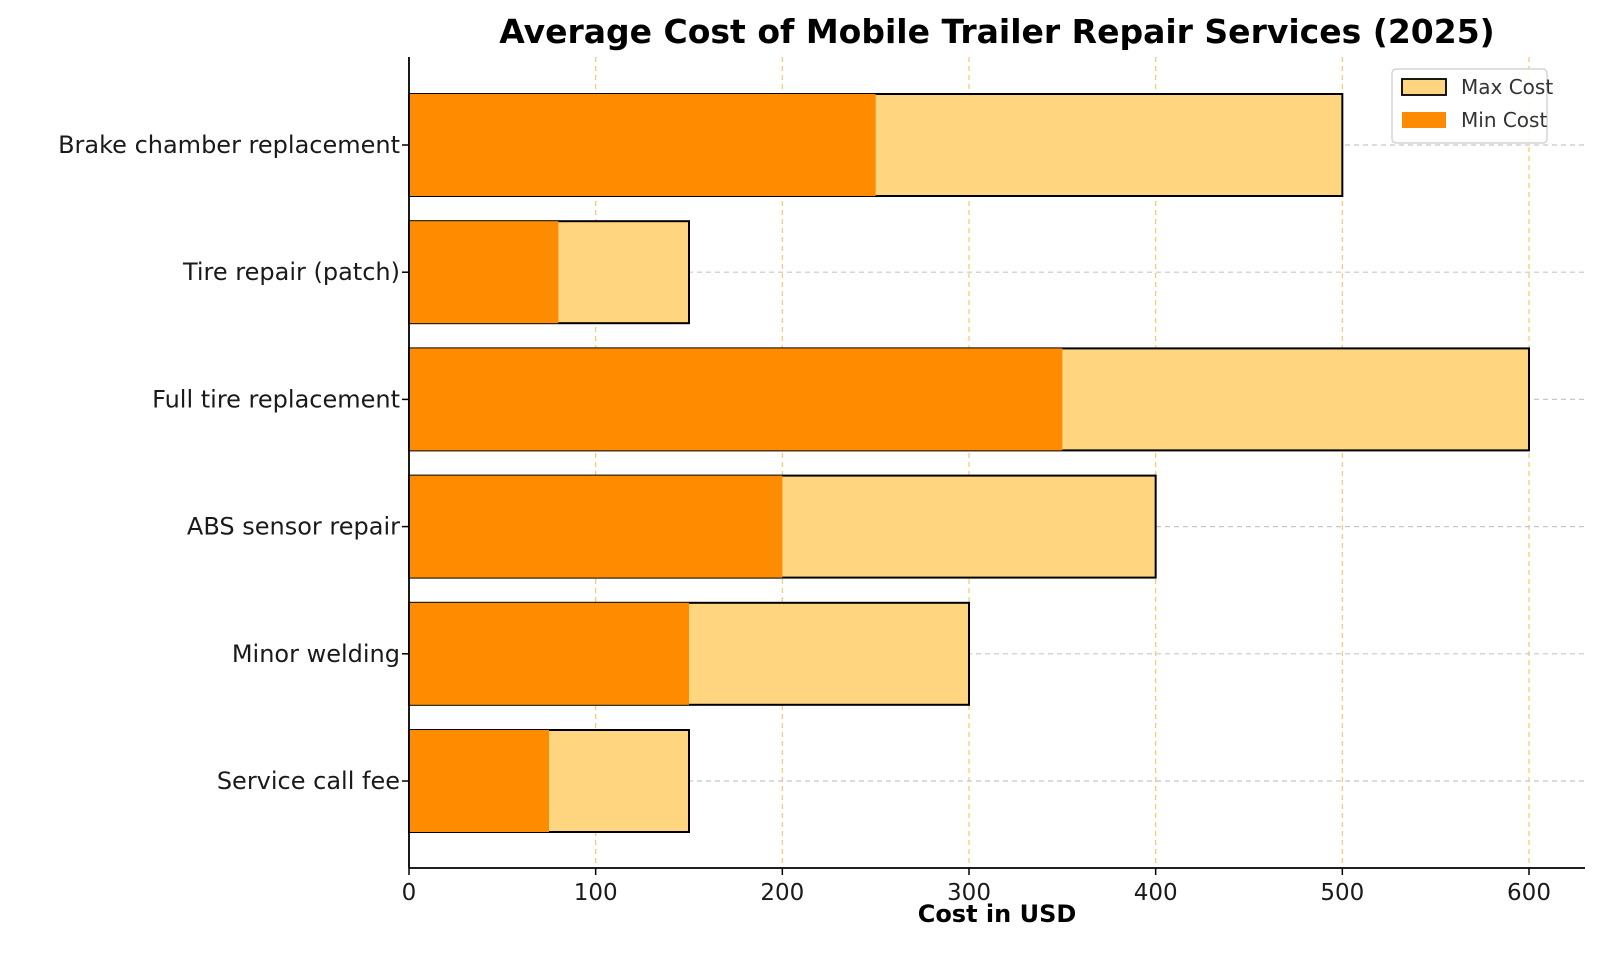  Describe the element at coordinates (1529, 893) in the screenshot. I see `x-tick-label: 600` at that location.